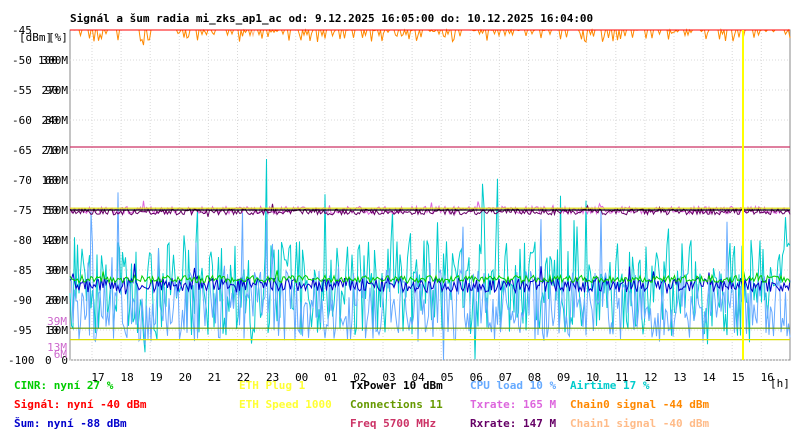  What do you see at coordinates (51, 90) in the screenshot?
I see `y-tick-pct: 90` at bounding box center [51, 90].